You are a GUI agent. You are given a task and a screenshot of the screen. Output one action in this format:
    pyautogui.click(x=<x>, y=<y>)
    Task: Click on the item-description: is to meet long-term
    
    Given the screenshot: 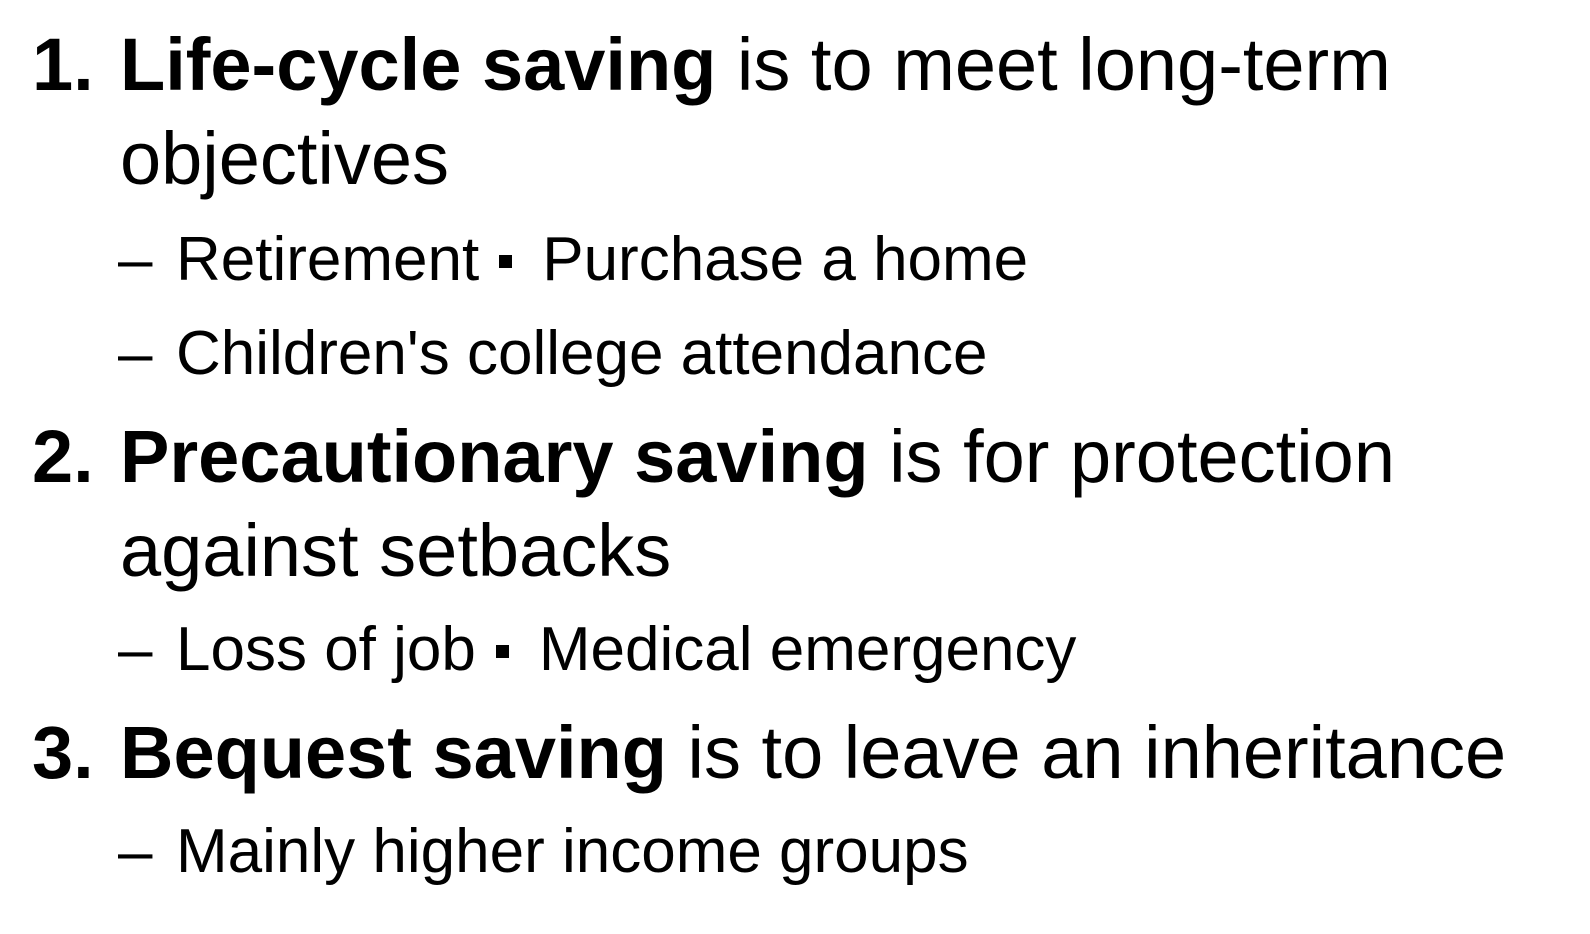 What is the action you would take?
    pyautogui.click(x=1053, y=64)
    